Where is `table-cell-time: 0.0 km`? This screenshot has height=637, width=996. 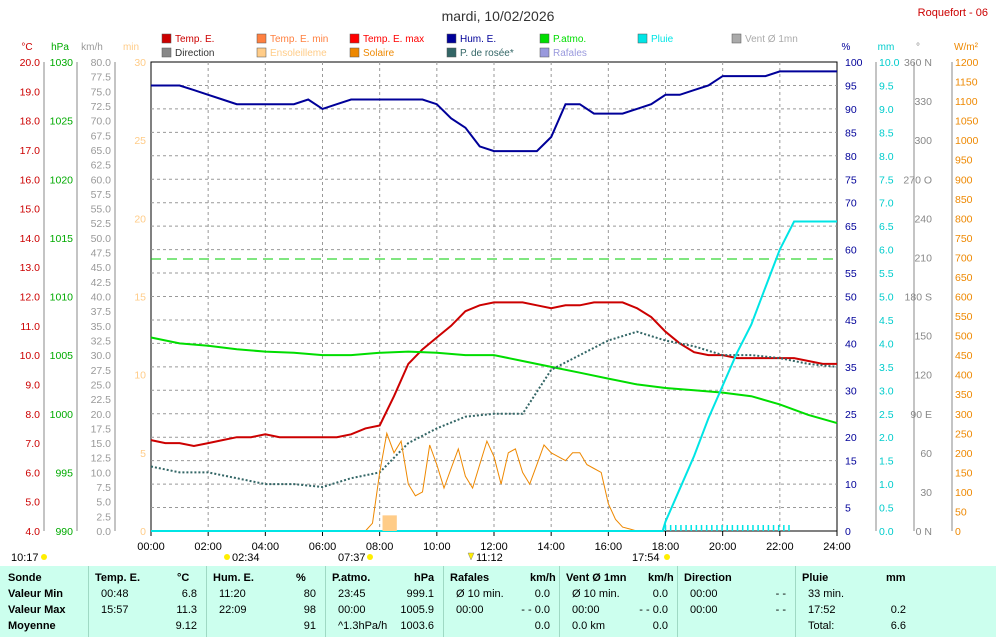
table-cell-time: 0.0 km is located at coordinates (589, 626).